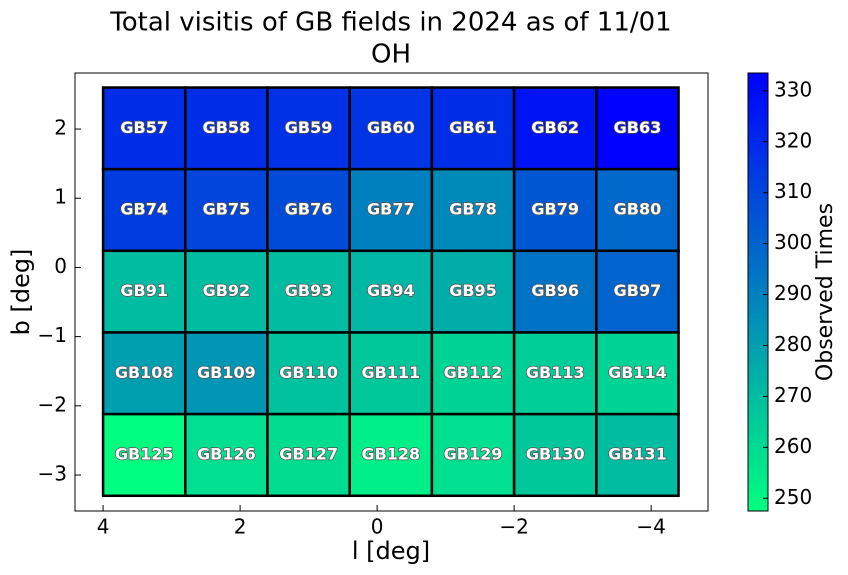  What do you see at coordinates (793, 140) in the screenshot?
I see `colorbar-tick-label: 320` at bounding box center [793, 140].